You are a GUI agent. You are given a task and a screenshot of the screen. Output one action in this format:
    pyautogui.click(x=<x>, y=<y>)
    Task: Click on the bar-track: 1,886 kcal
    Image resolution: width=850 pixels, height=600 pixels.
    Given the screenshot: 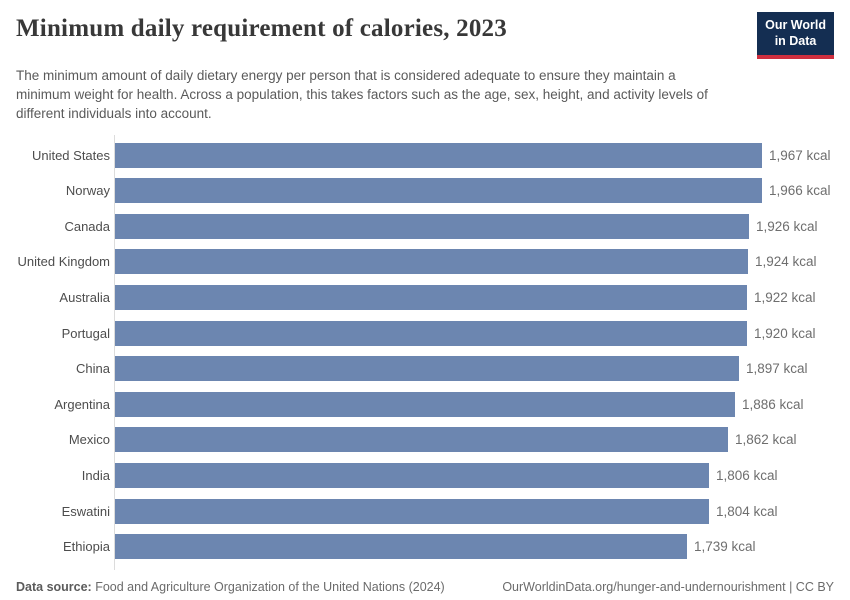 What is the action you would take?
    pyautogui.click(x=482, y=404)
    